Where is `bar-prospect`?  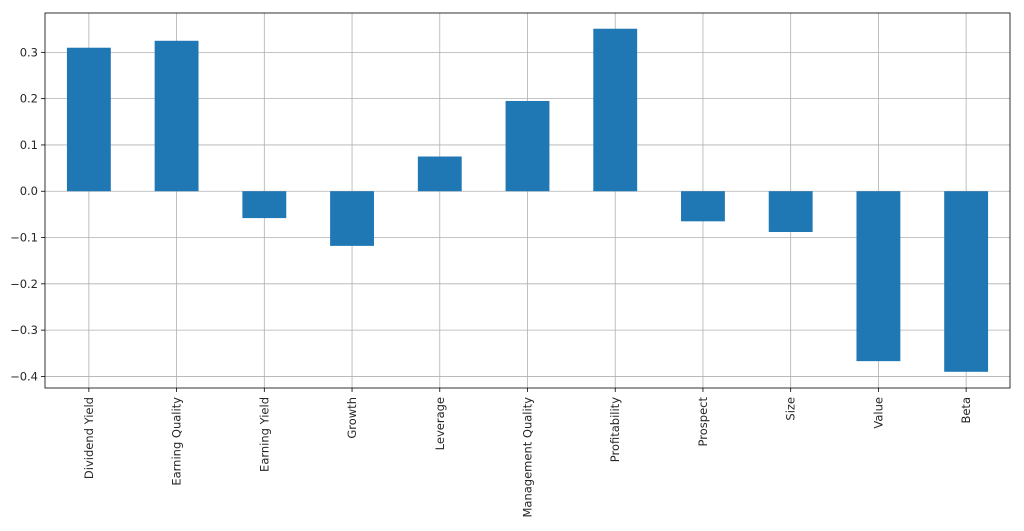
bar-prospect is located at coordinates (703, 206).